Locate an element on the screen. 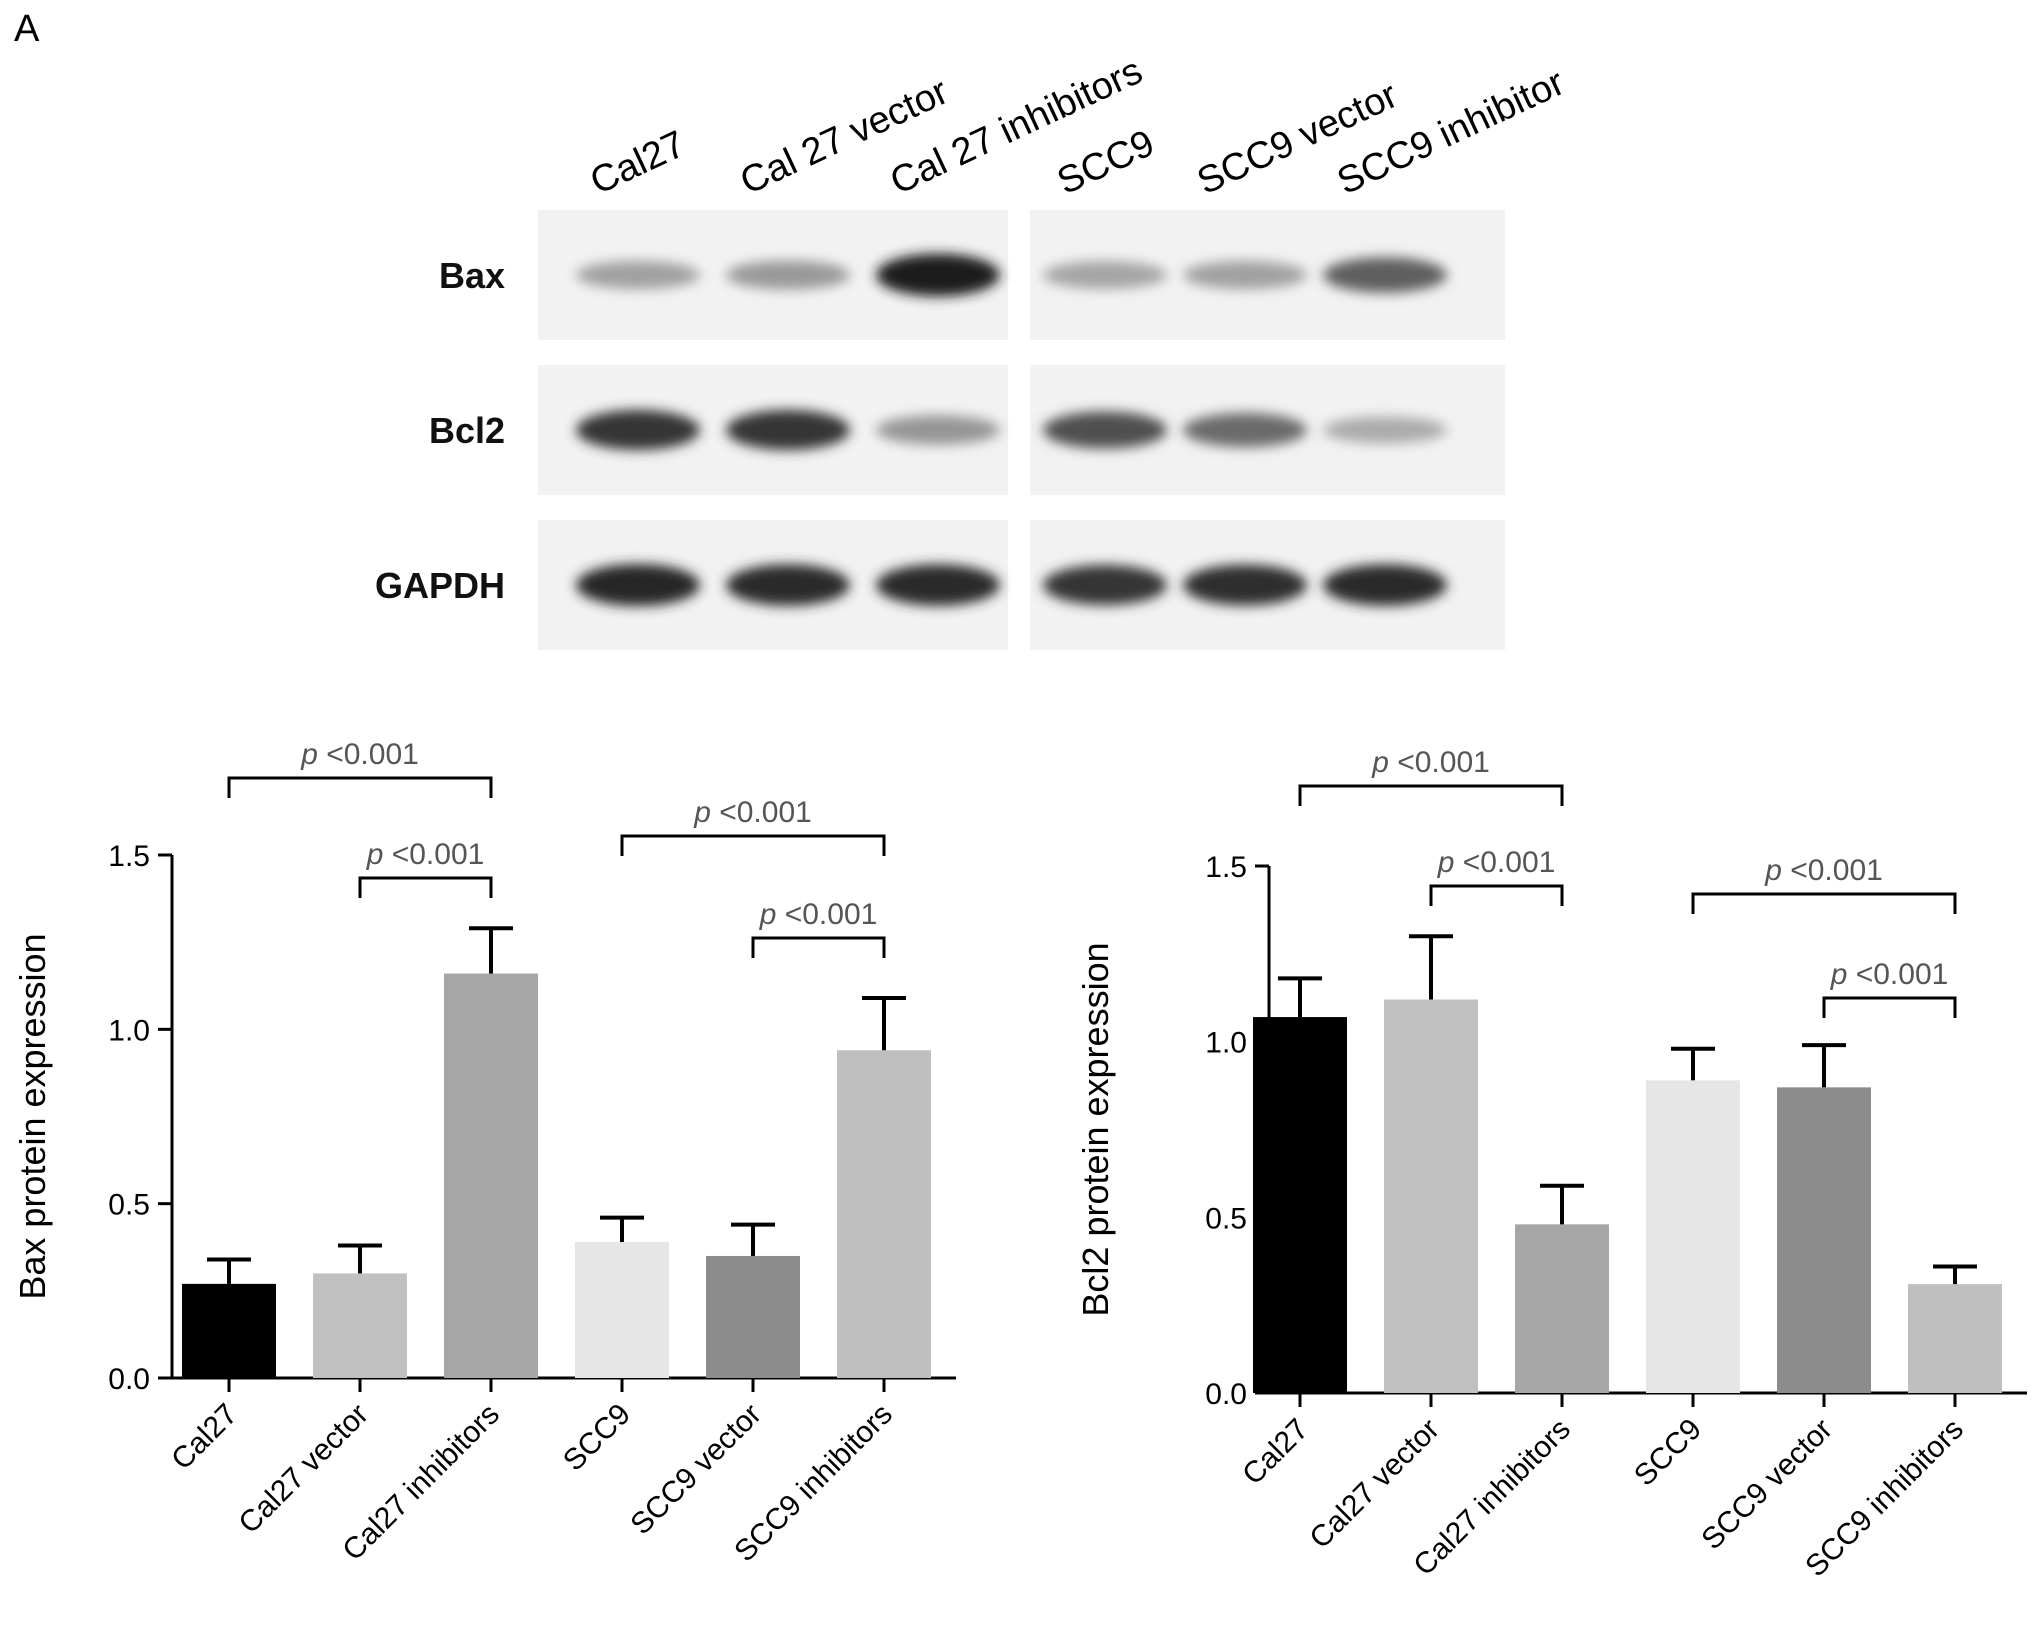 The height and width of the screenshot is (1644, 2031). blot-row-label: Bax is located at coordinates (472, 275).